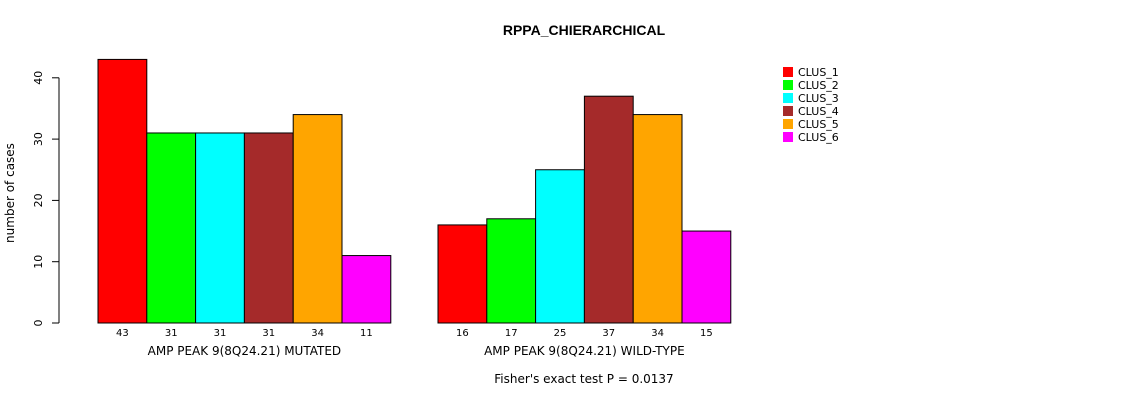  Describe the element at coordinates (414, 333) in the screenshot. I see `bar-value-labels: 43 31 31 31 34 11 16 17 25 37 34 15` at that location.